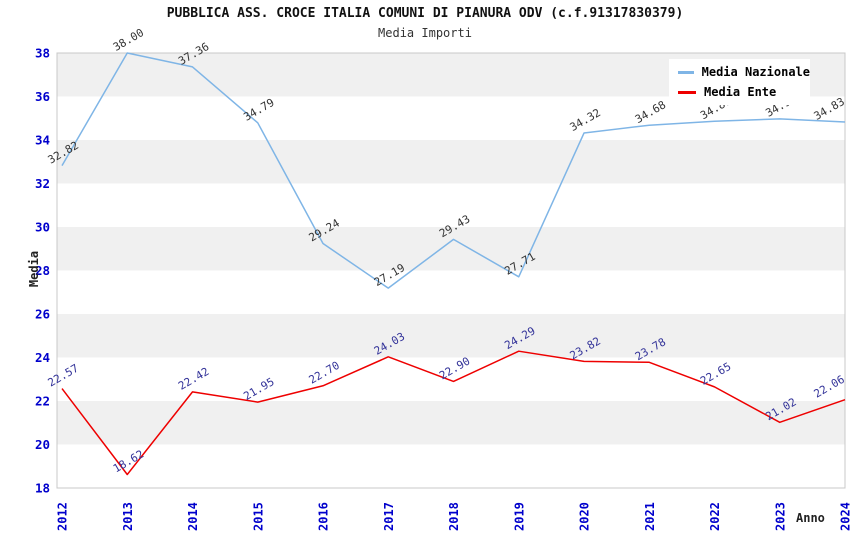 This screenshot has height=550, width=850. Describe the element at coordinates (324, 516) in the screenshot. I see `x-tick-label: 2016` at that location.